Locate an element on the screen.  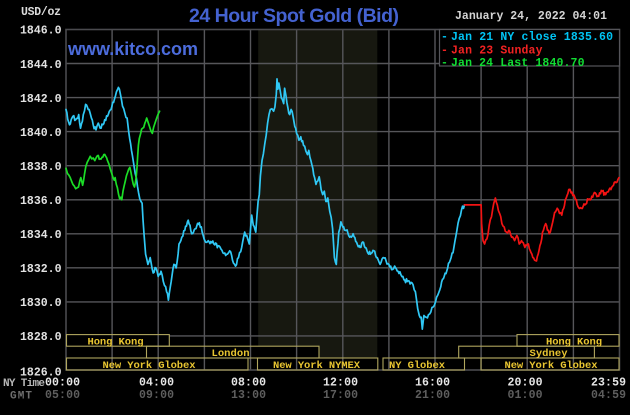
svg-text: January 24, 2022 04:01 is located at coordinates (531, 16).